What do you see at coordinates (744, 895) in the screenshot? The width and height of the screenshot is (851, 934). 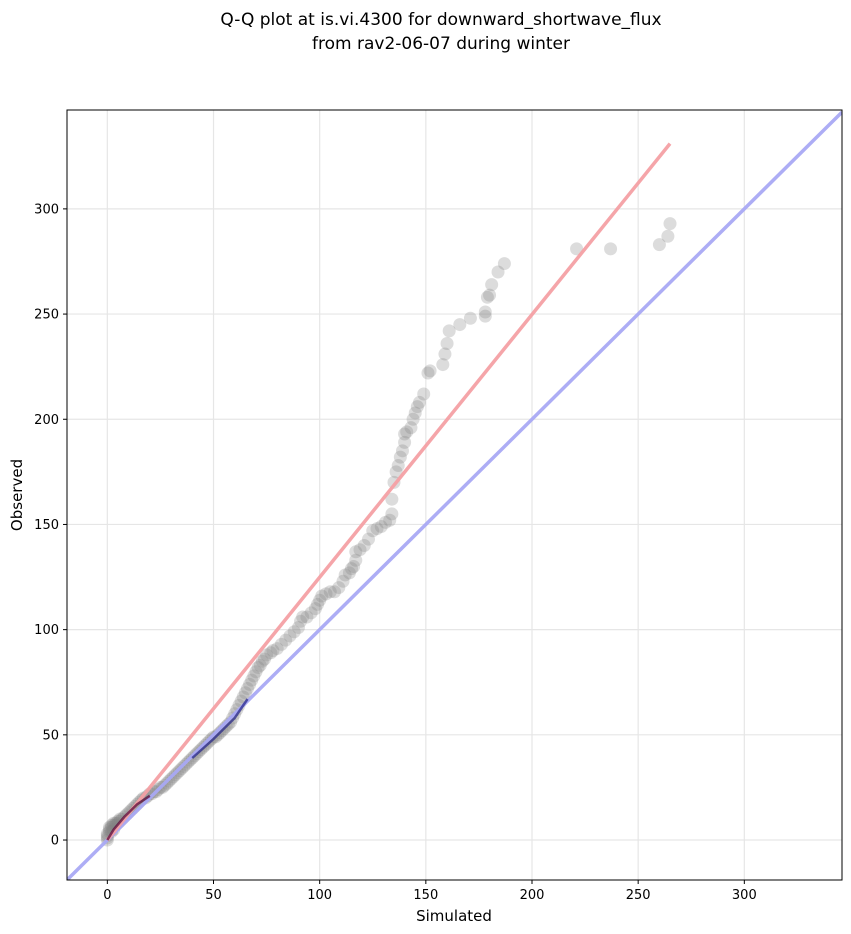 I see `x-tick-label: 300` at bounding box center [744, 895].